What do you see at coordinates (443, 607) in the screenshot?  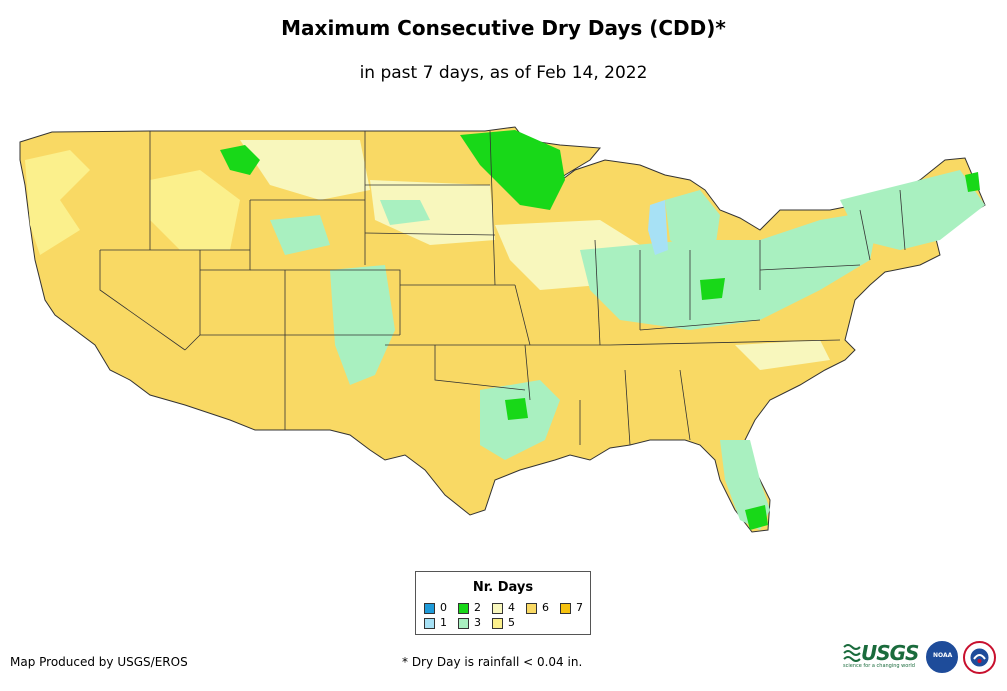 I see `legend-label-0: 0` at bounding box center [443, 607].